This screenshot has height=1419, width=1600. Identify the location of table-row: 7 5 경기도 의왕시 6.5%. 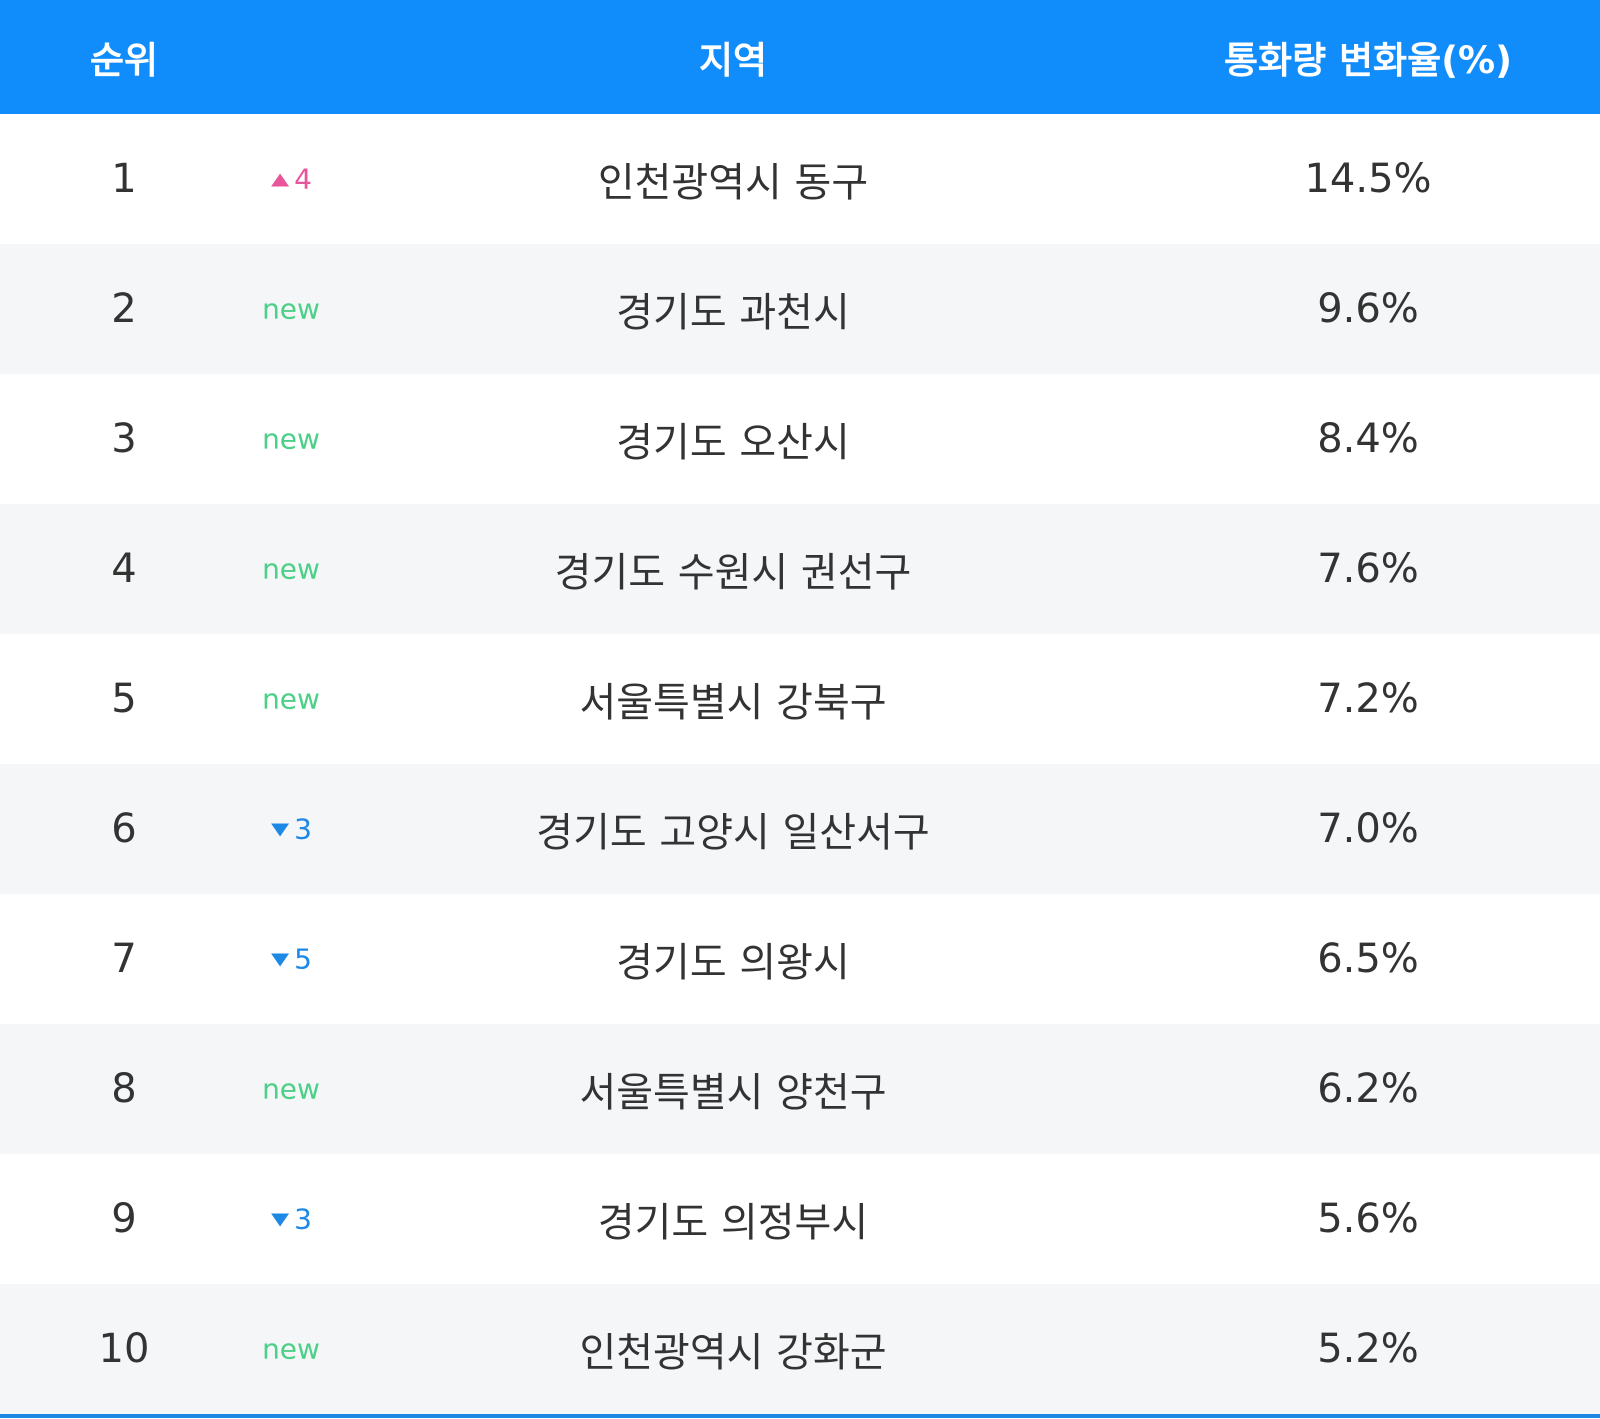
(800, 959).